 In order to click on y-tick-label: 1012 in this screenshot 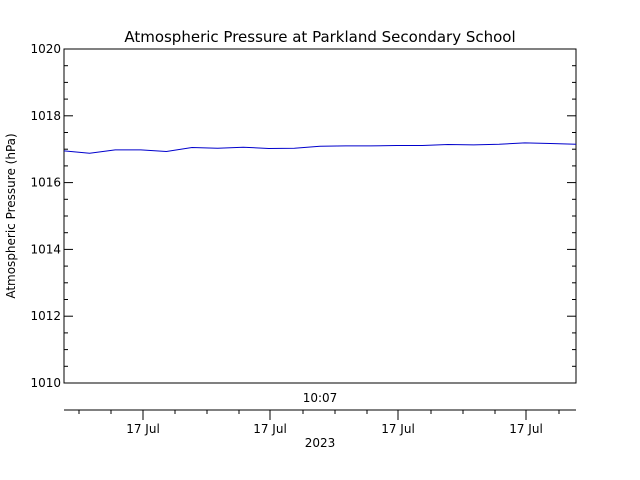, I will do `click(45, 316)`.